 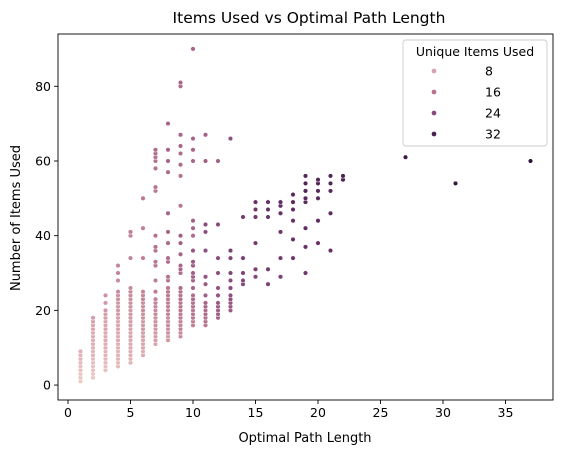 What do you see at coordinates (475, 51) in the screenshot?
I see `legend-title: Unique Items Used` at bounding box center [475, 51].